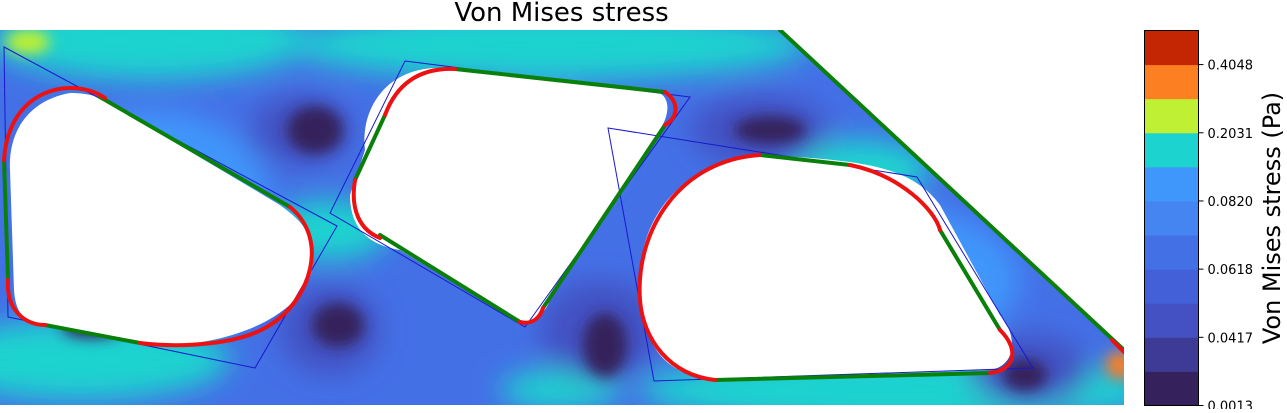  I want to click on colorbar-frame, so click(1171, 218).